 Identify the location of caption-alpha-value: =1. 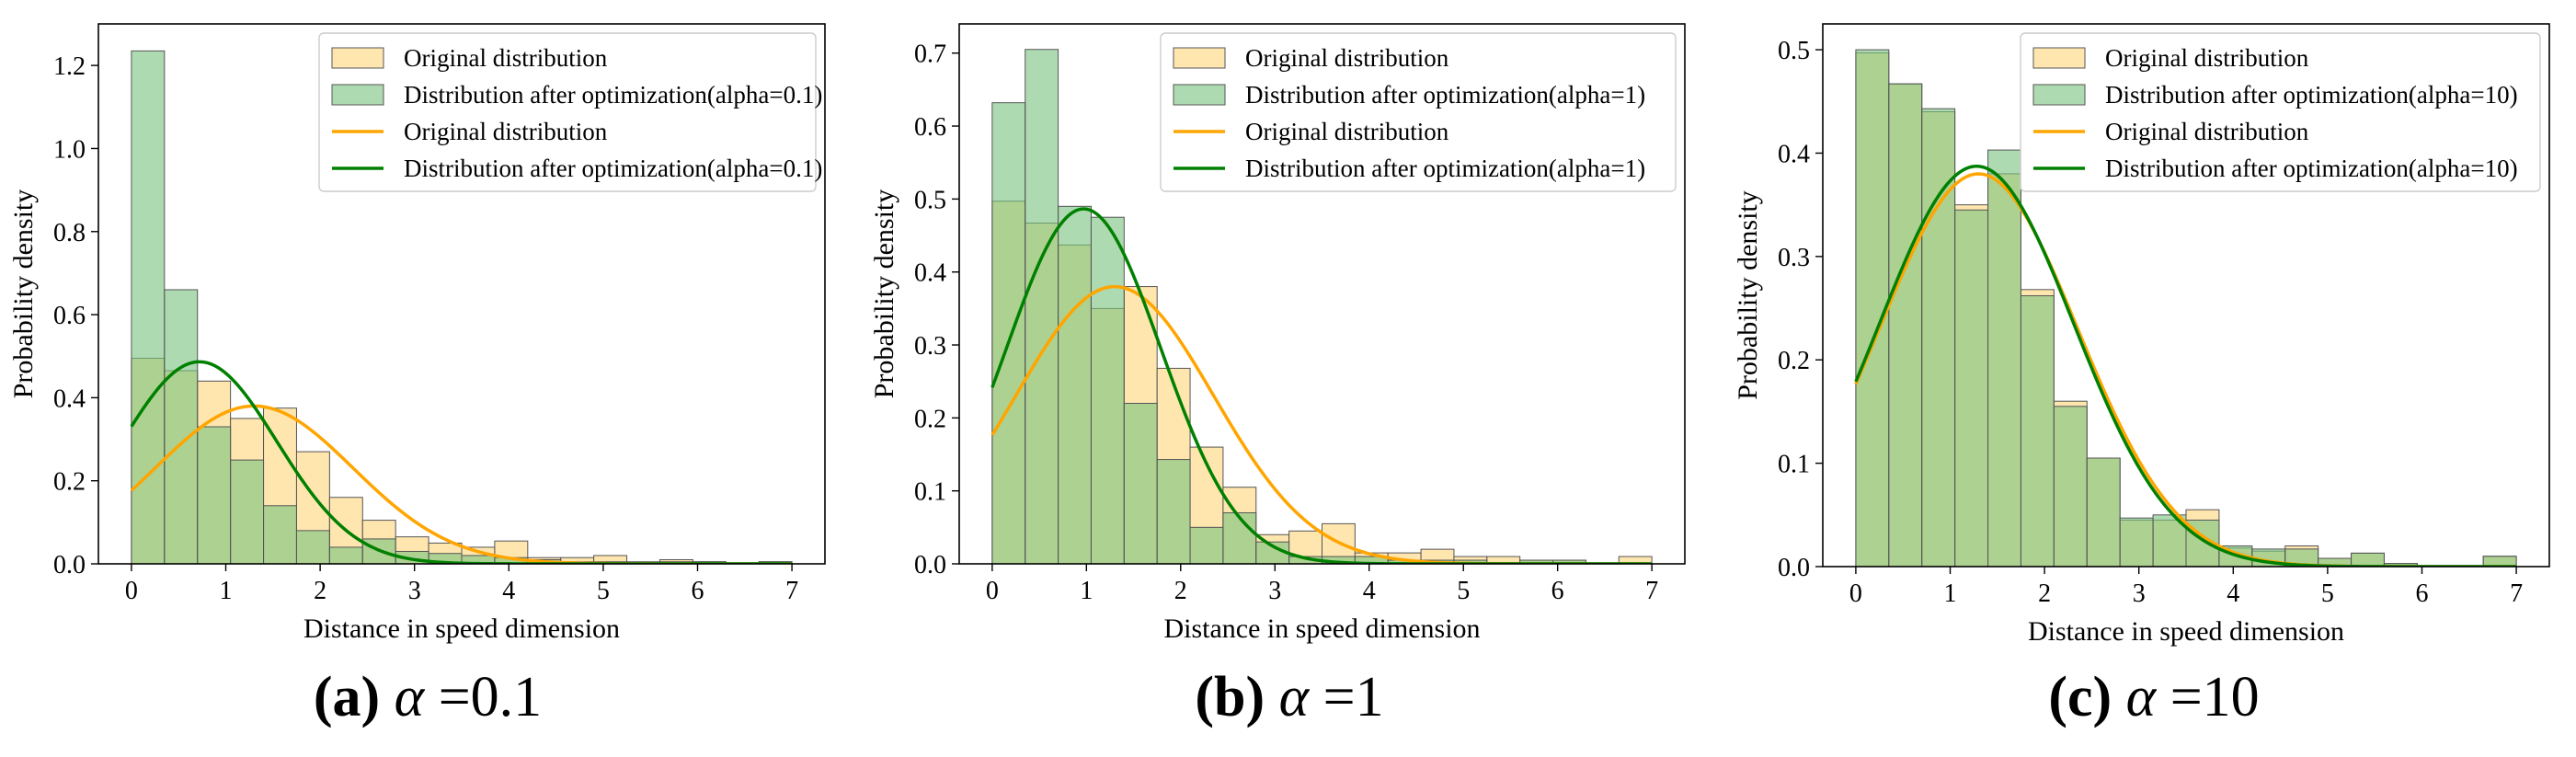
(1353, 697).